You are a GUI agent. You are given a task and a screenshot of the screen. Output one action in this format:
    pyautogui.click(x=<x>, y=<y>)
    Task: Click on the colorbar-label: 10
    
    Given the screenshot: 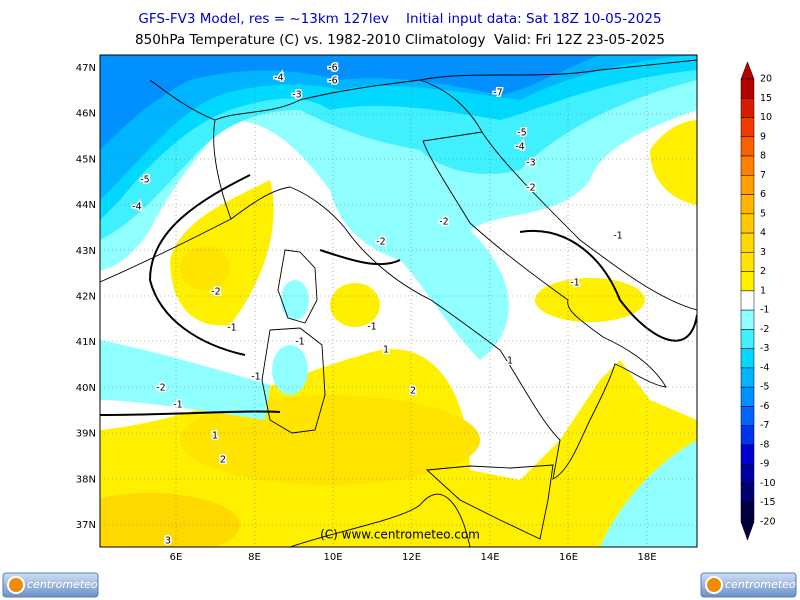 What is the action you would take?
    pyautogui.click(x=766, y=117)
    